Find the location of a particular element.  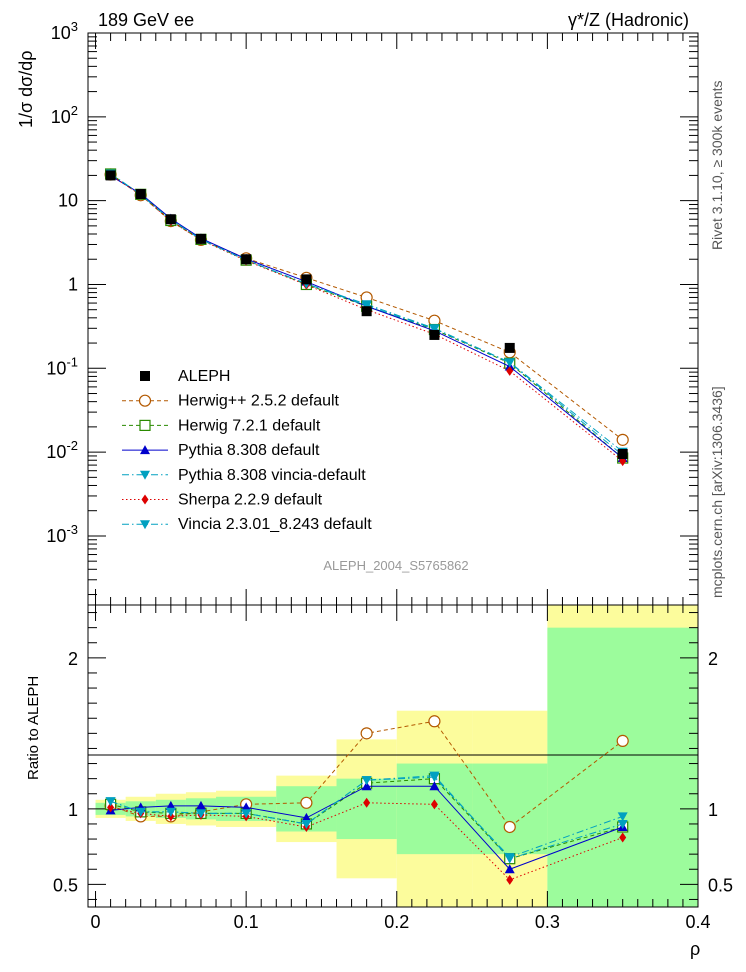

ratio-y-tick-label-left: 0.5 is located at coordinates (65, 885).